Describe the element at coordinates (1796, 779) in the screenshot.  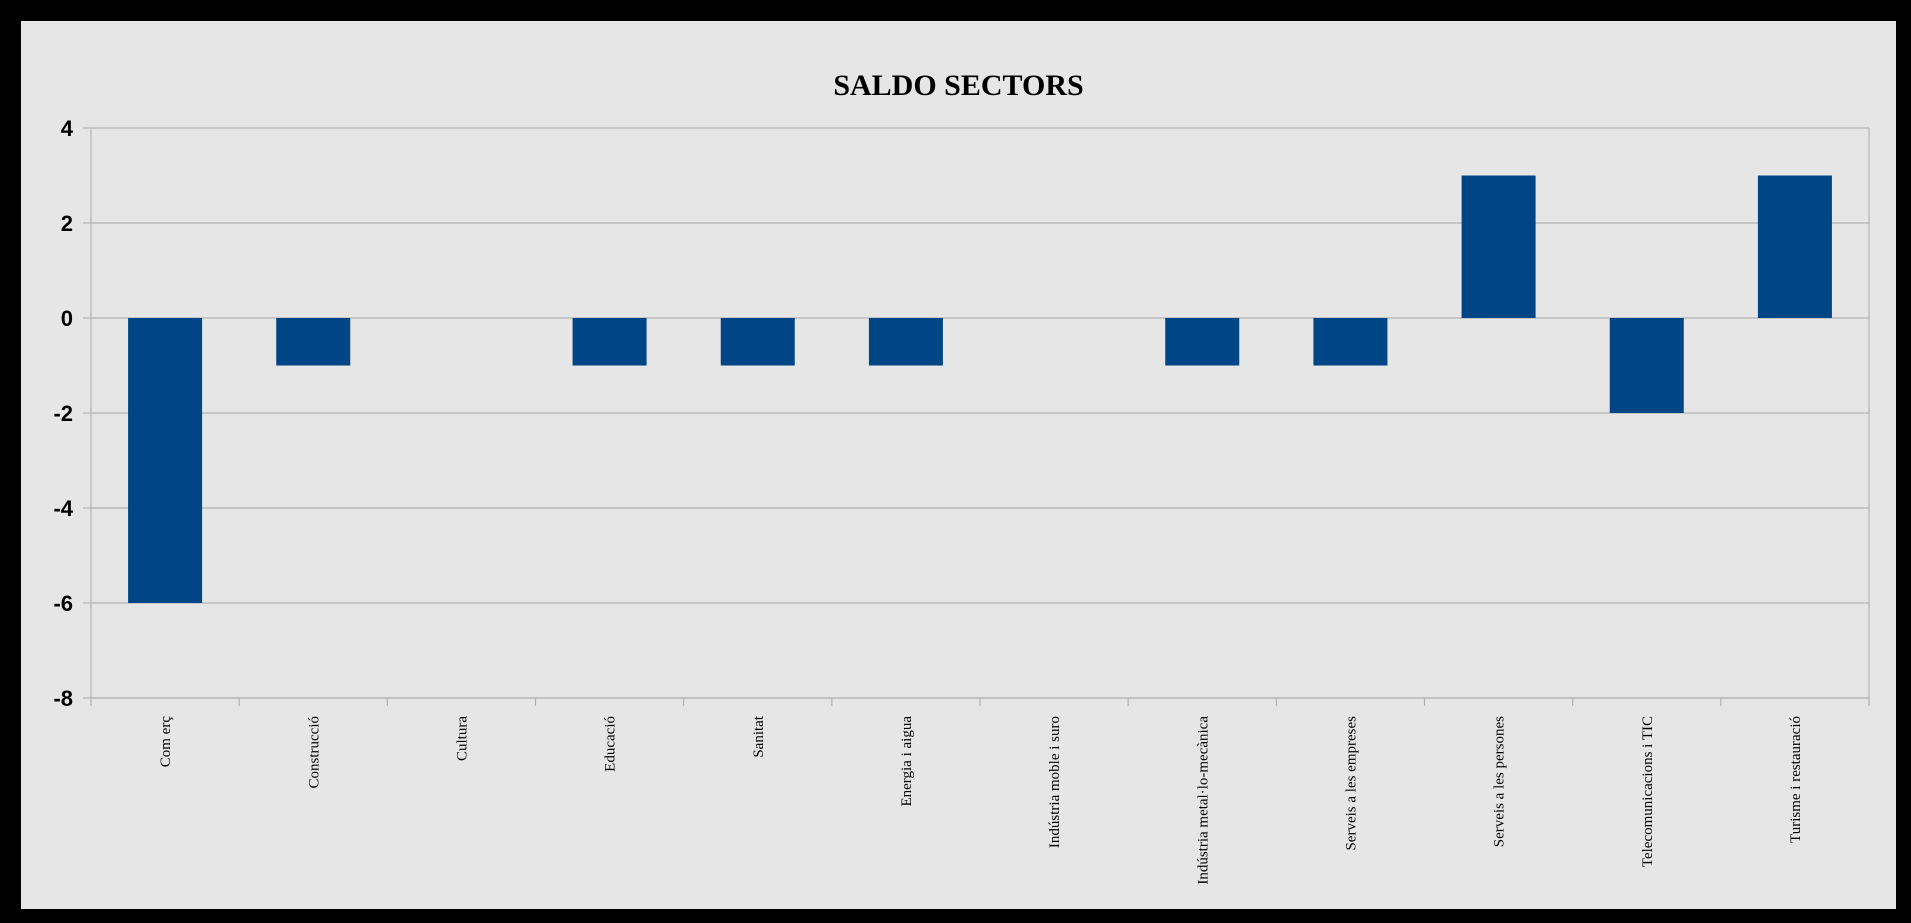
I see `x-category-label: Turisme i restauració` at that location.